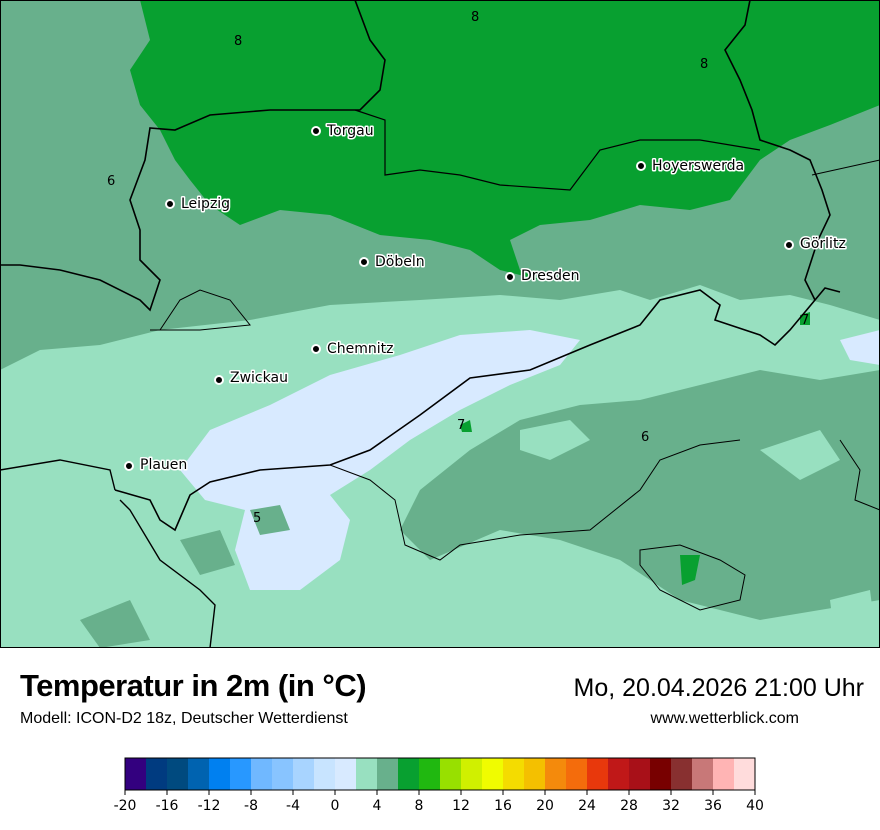  I want to click on city-dresden: Dresden, so click(543, 276).